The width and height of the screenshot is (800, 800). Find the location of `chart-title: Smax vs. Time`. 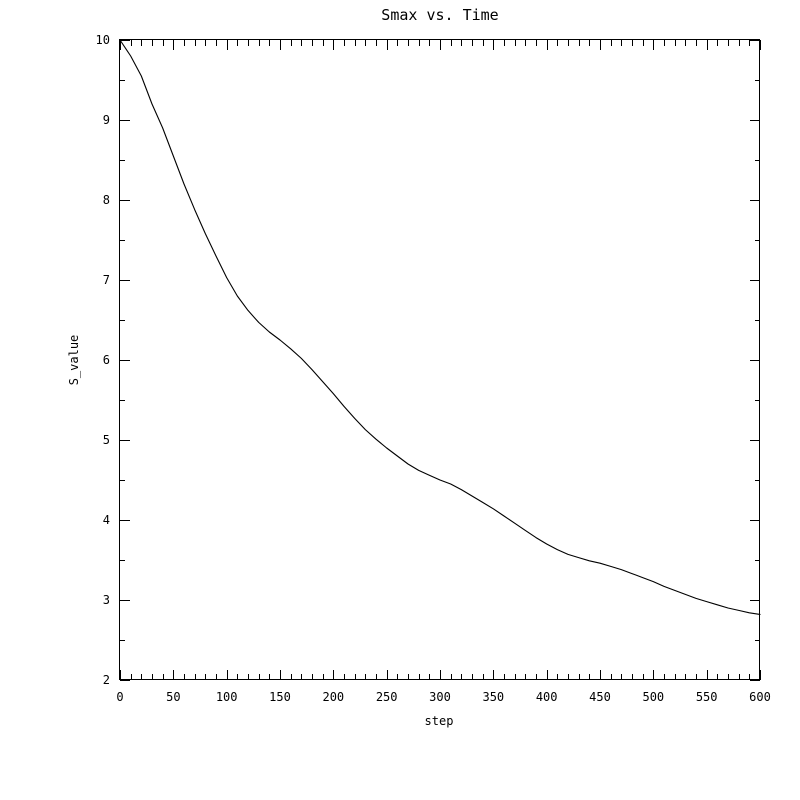

chart-title: Smax vs. Time is located at coordinates (439, 15).